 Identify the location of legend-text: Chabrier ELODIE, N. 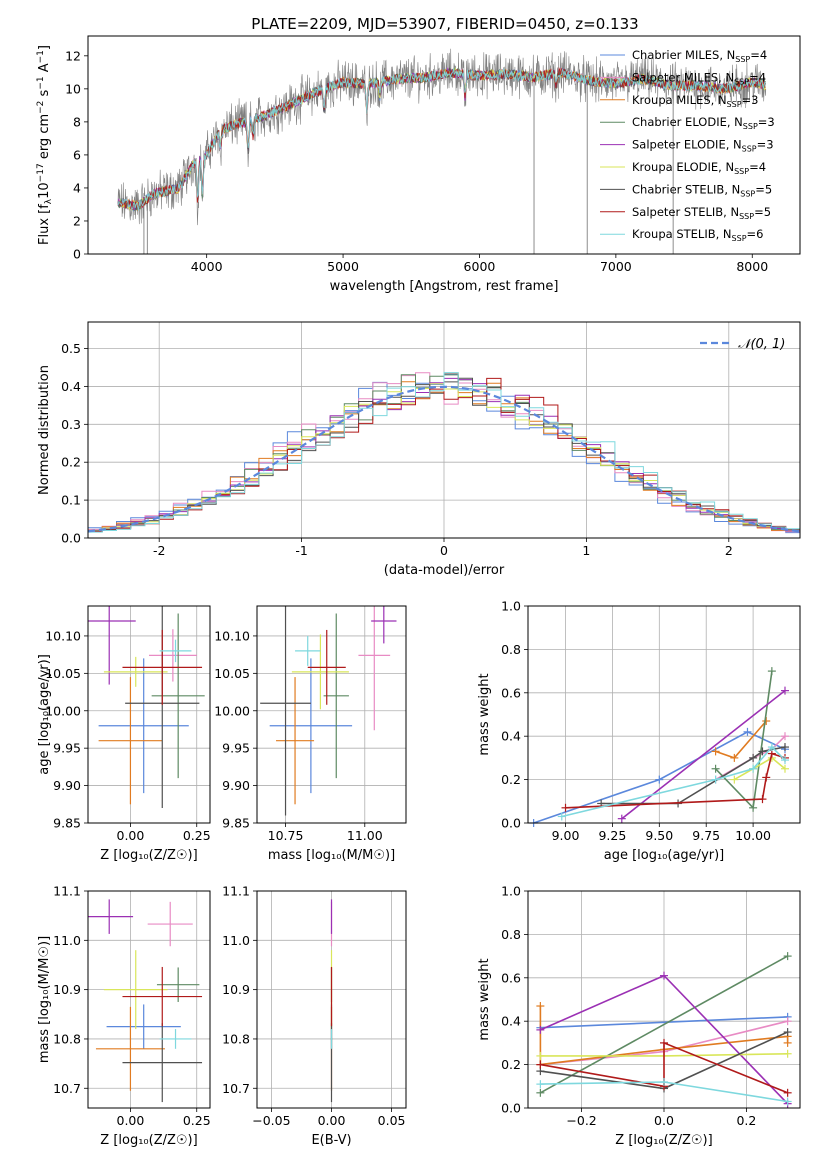
(687, 122).